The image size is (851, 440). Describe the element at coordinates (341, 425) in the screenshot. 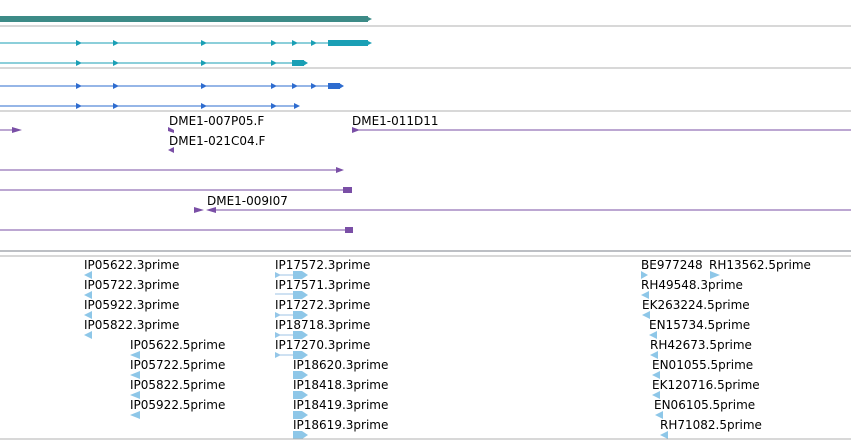

I see `est-label: IP18619.3prime` at that location.